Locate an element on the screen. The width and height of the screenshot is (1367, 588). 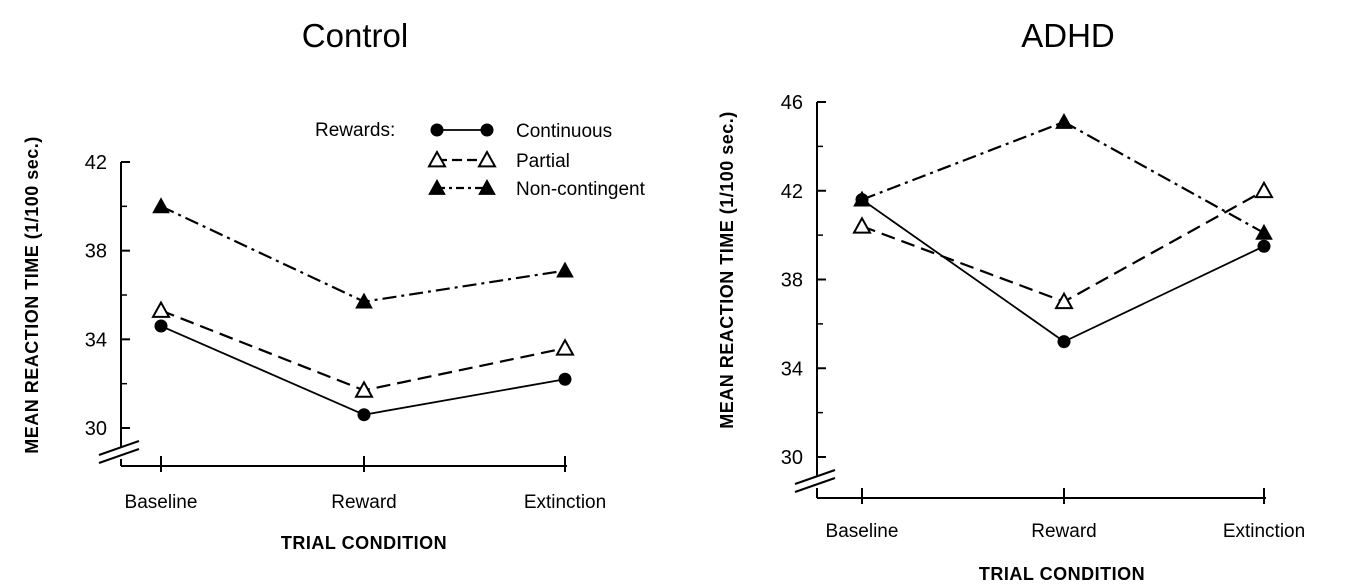
y-tick-label: 46 is located at coordinates (792, 103).